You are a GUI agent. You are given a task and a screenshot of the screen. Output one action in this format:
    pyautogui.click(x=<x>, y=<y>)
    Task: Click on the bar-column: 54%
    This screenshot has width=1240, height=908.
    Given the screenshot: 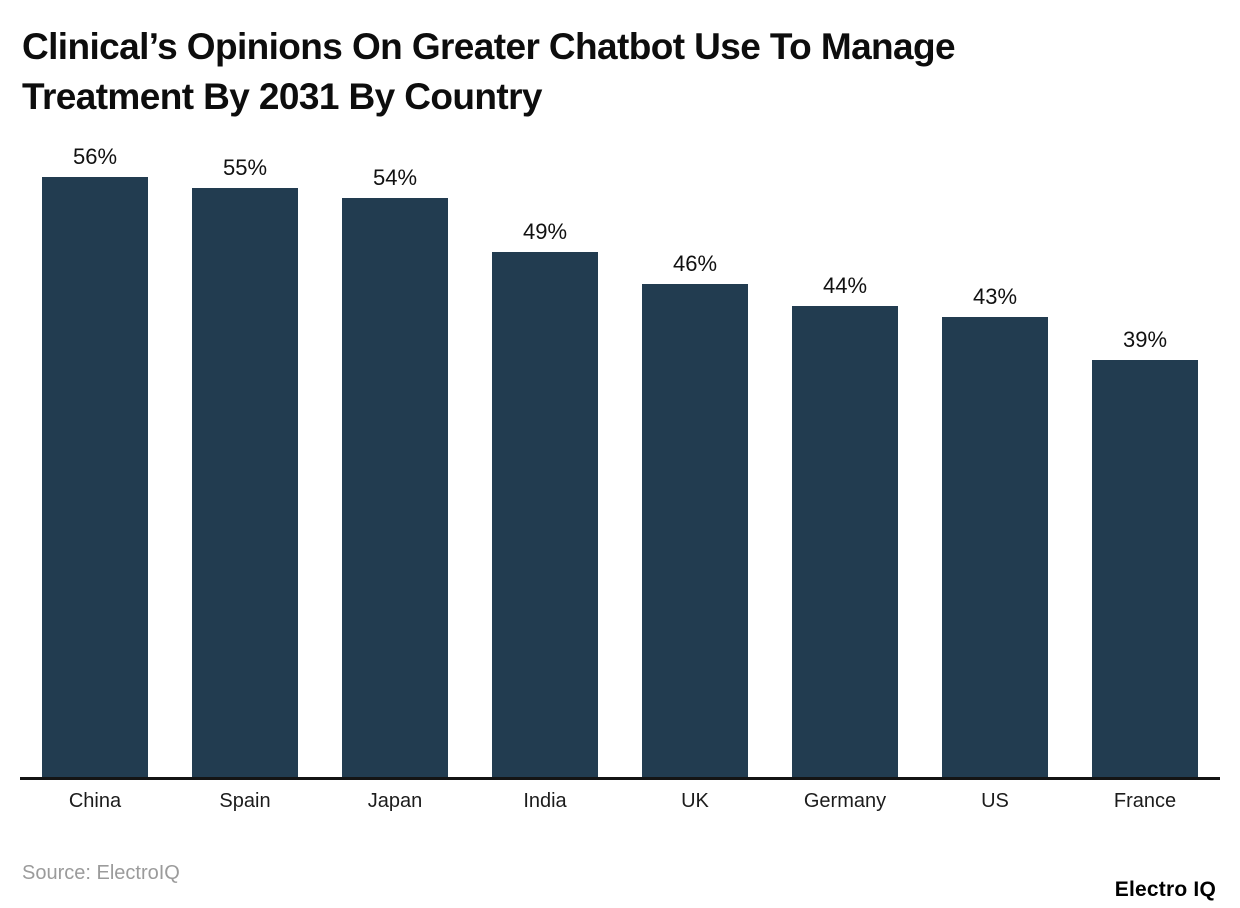 What is the action you would take?
    pyautogui.click(x=395, y=455)
    